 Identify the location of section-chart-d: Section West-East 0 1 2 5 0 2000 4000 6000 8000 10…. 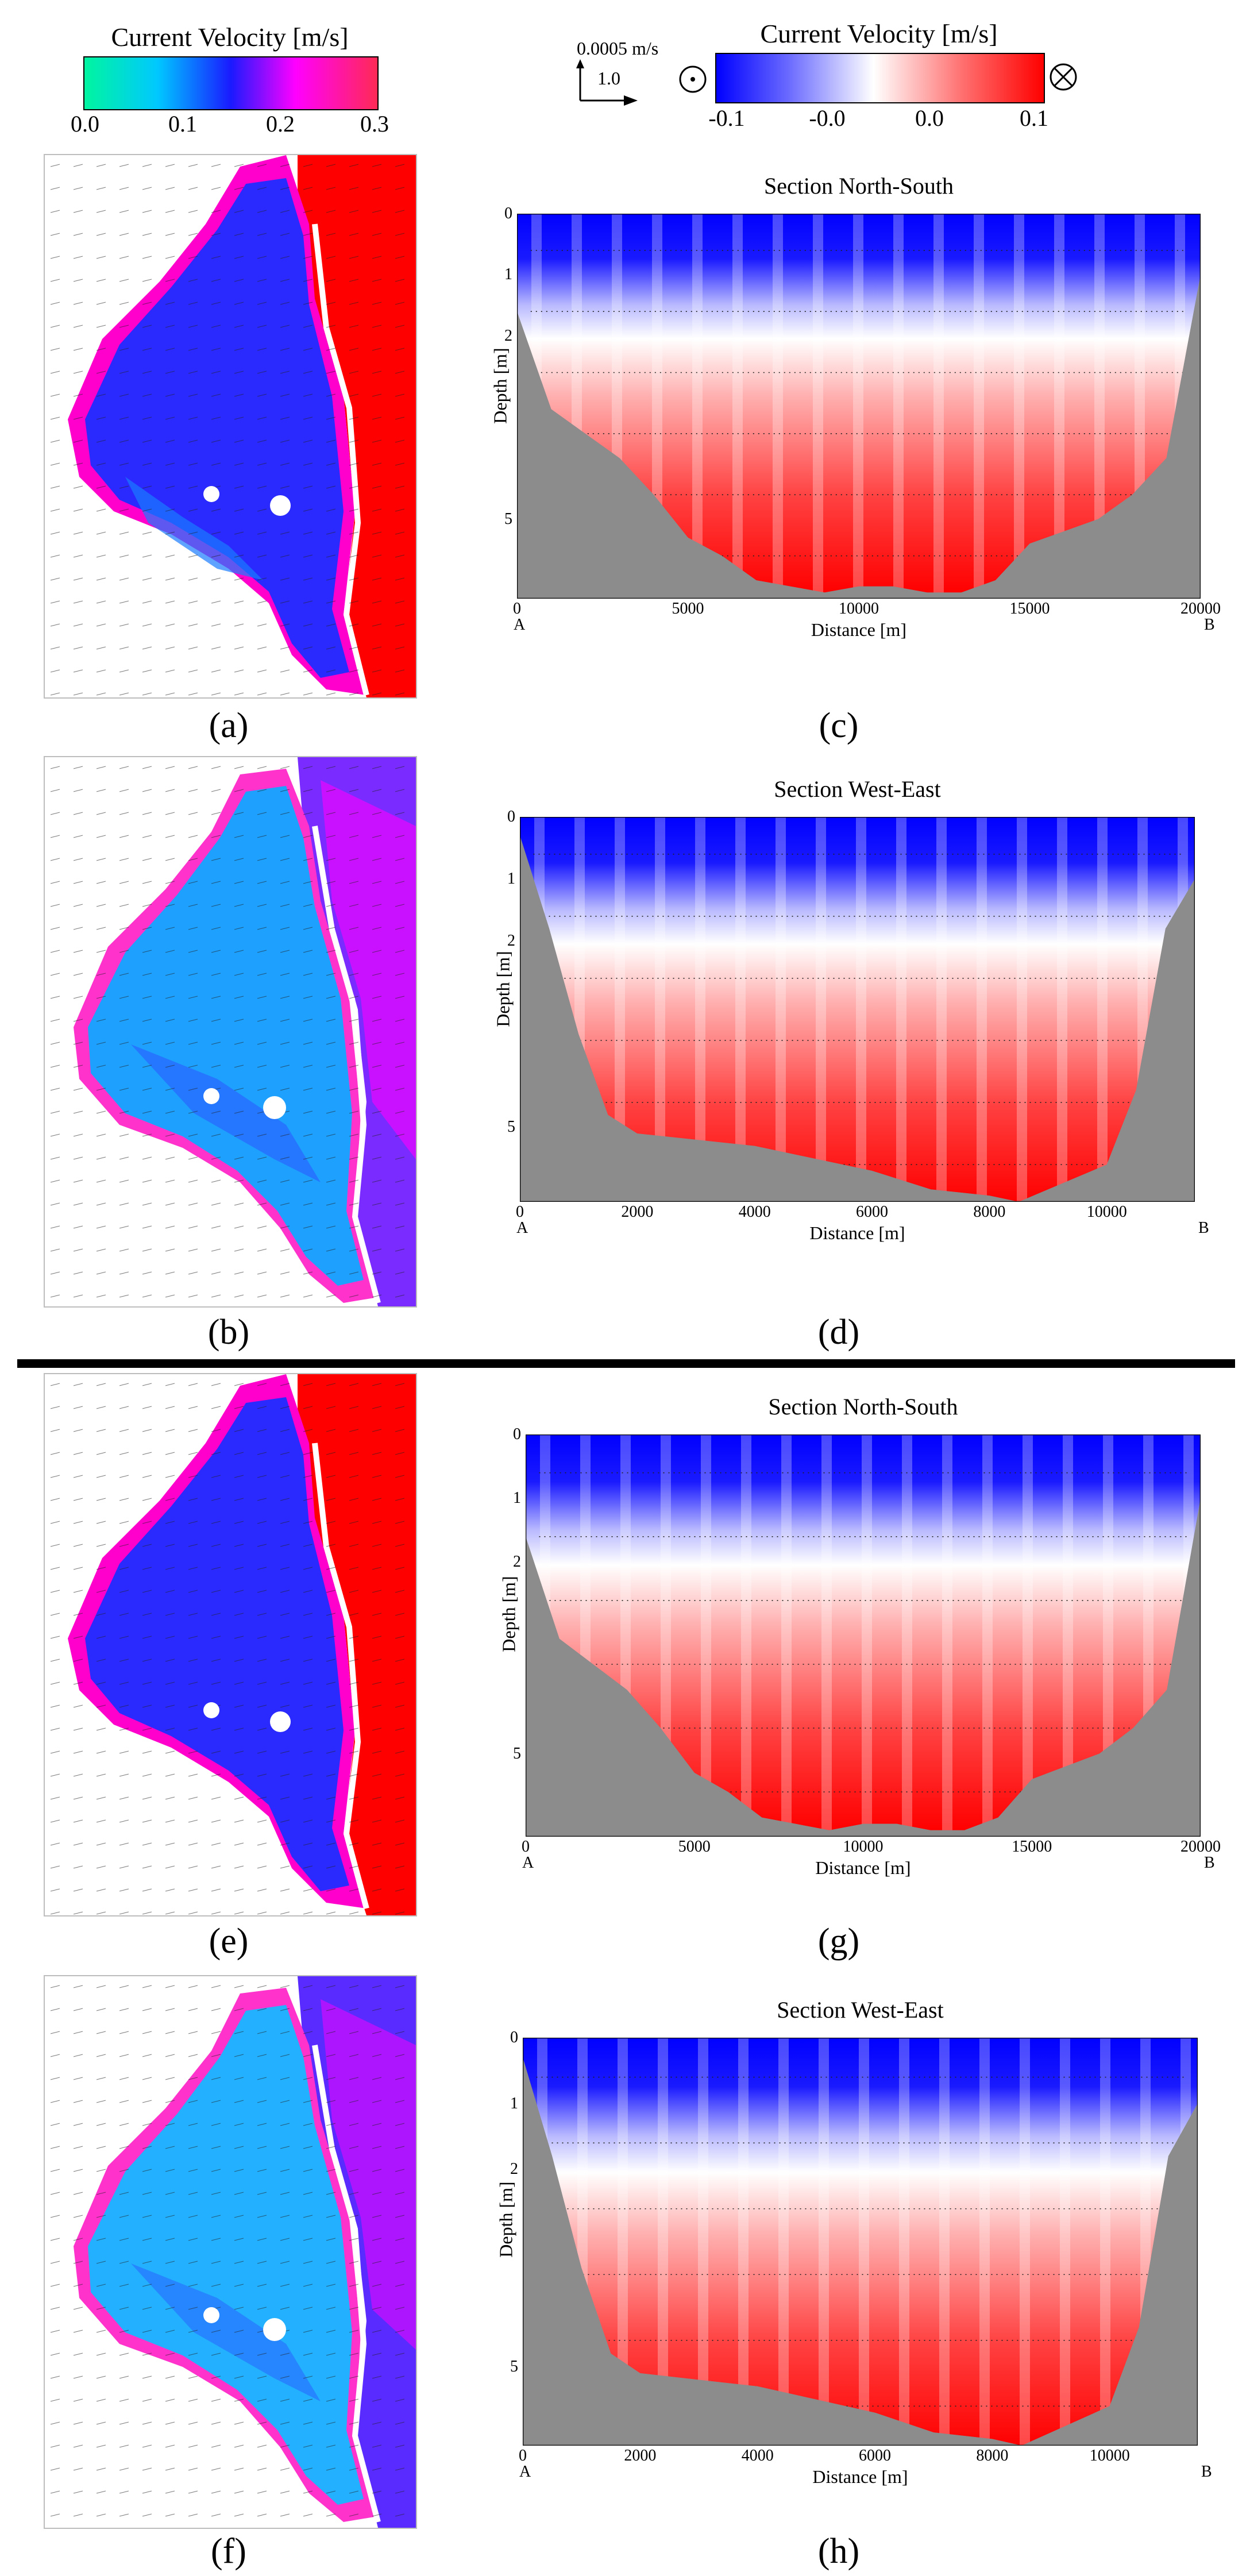
(855, 1017).